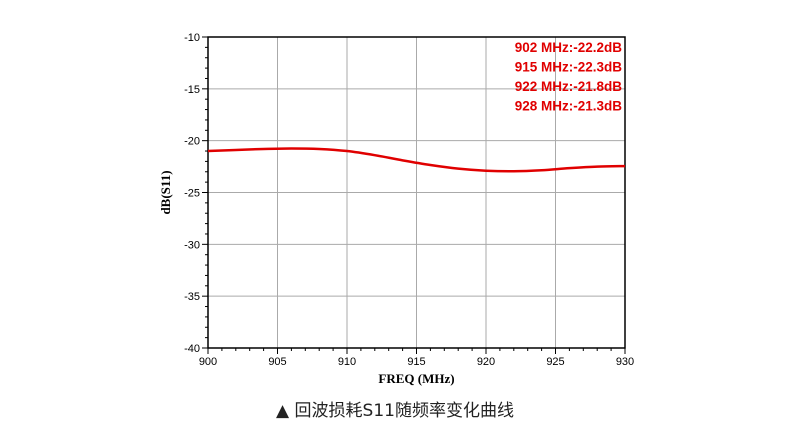  I want to click on figure-caption: ▲ 回波损耗S11随频率变化曲线, so click(395, 411).